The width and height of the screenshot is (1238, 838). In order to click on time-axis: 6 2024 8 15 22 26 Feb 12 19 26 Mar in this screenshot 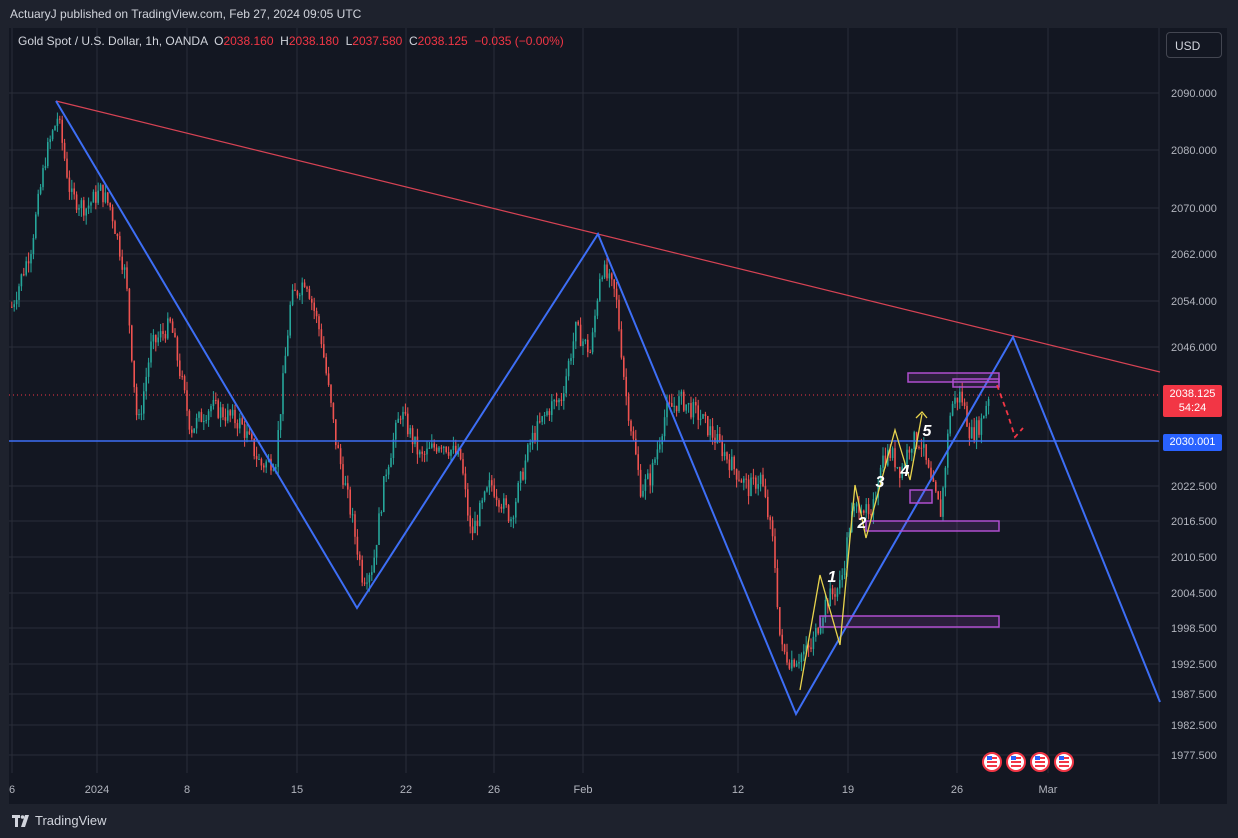, I will do `click(533, 790)`.